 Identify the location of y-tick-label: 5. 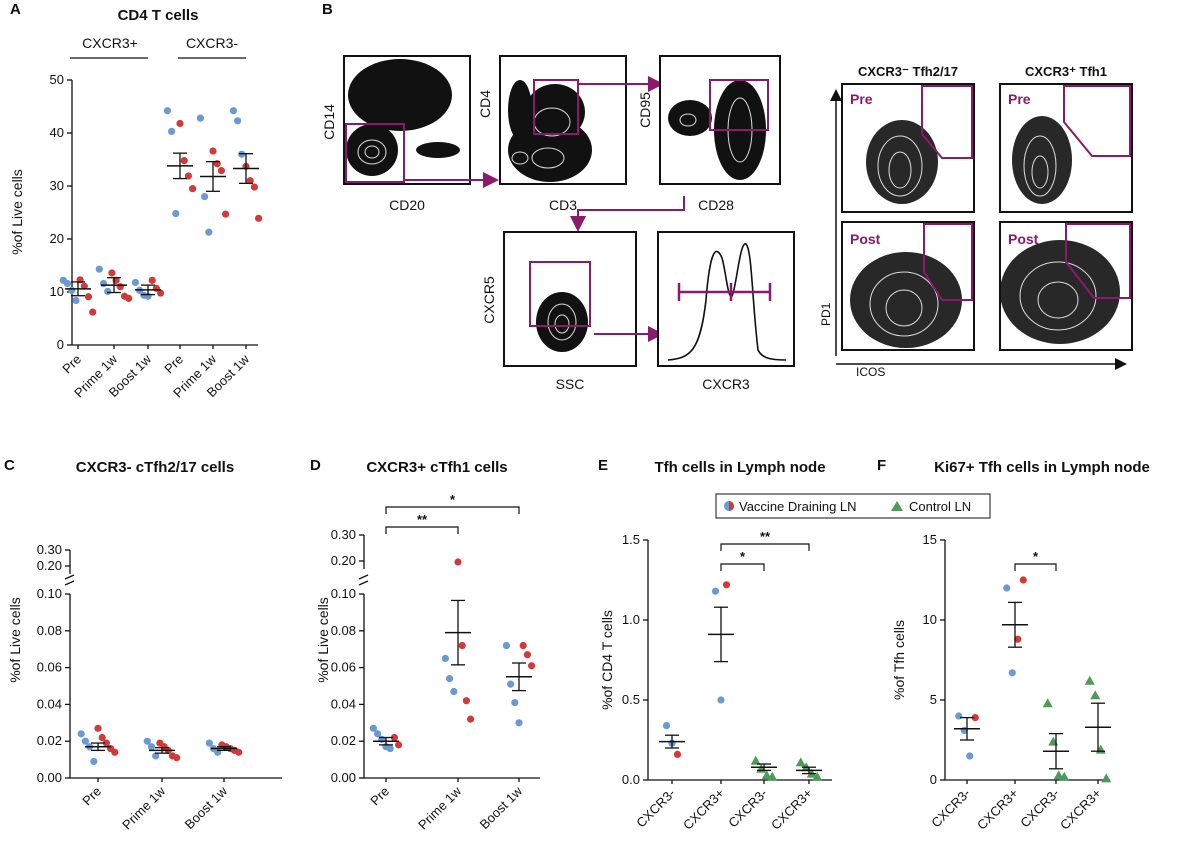
(933, 699).